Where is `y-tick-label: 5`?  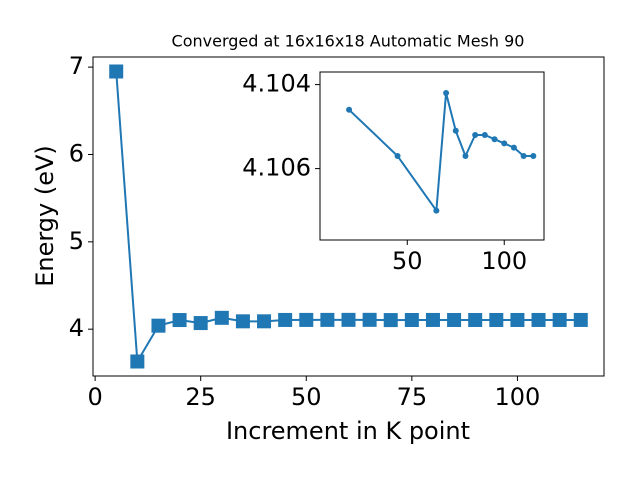
y-tick-label: 5 is located at coordinates (76, 241).